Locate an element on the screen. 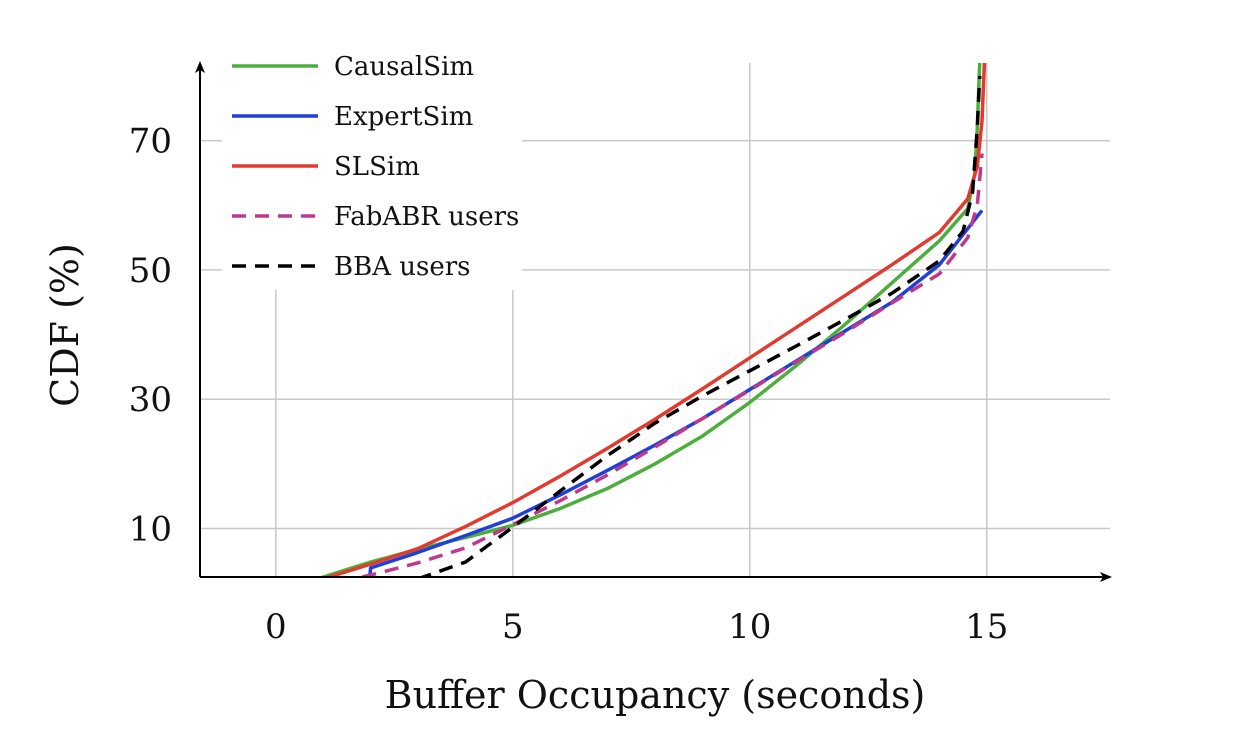 This screenshot has height=738, width=1250. legend-label: CausalSim is located at coordinates (404, 67).